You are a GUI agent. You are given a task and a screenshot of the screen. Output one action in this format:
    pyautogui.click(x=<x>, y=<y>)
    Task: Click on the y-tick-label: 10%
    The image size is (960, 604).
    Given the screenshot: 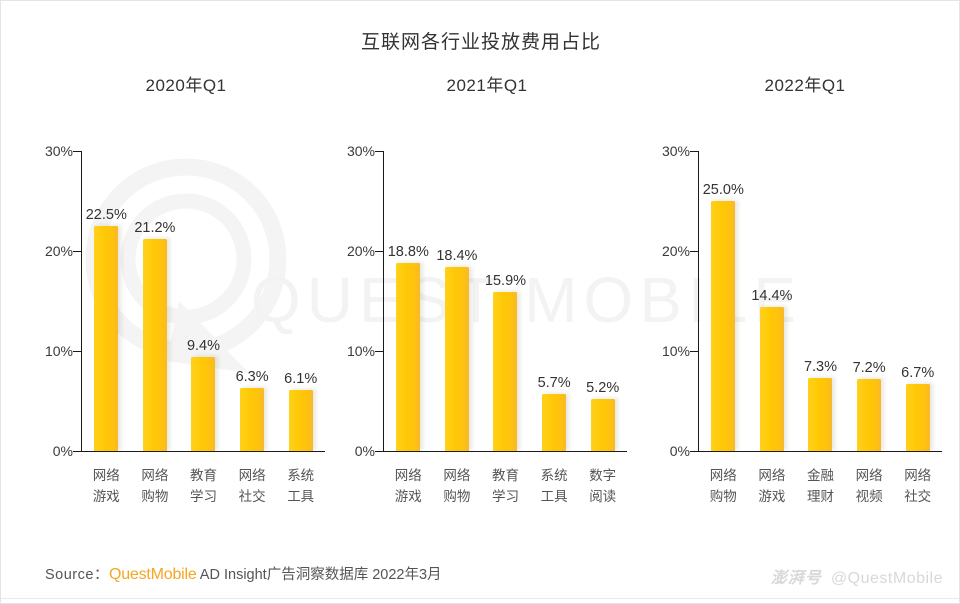 What is the action you would take?
    pyautogui.click(x=58, y=351)
    